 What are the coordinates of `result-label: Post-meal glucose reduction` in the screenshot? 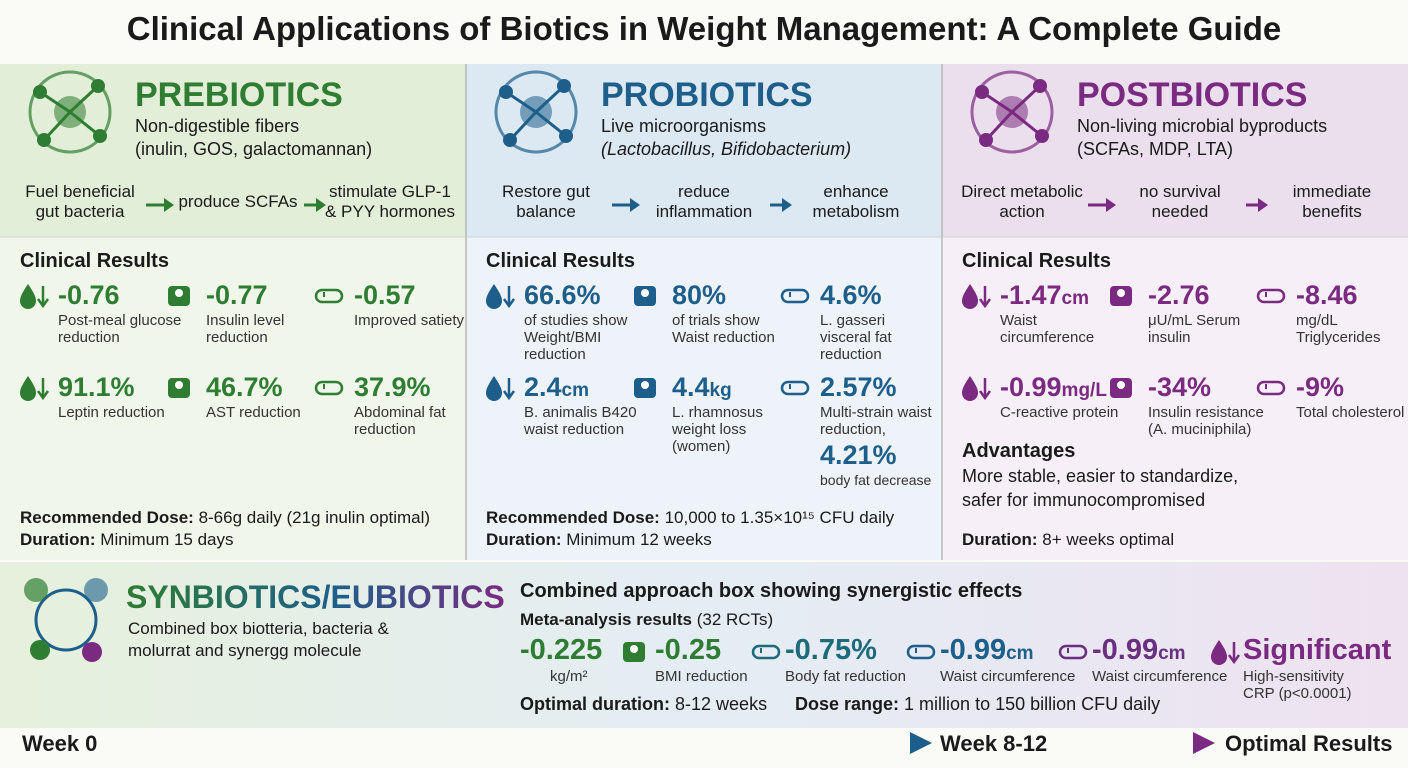 It's located at (120, 329).